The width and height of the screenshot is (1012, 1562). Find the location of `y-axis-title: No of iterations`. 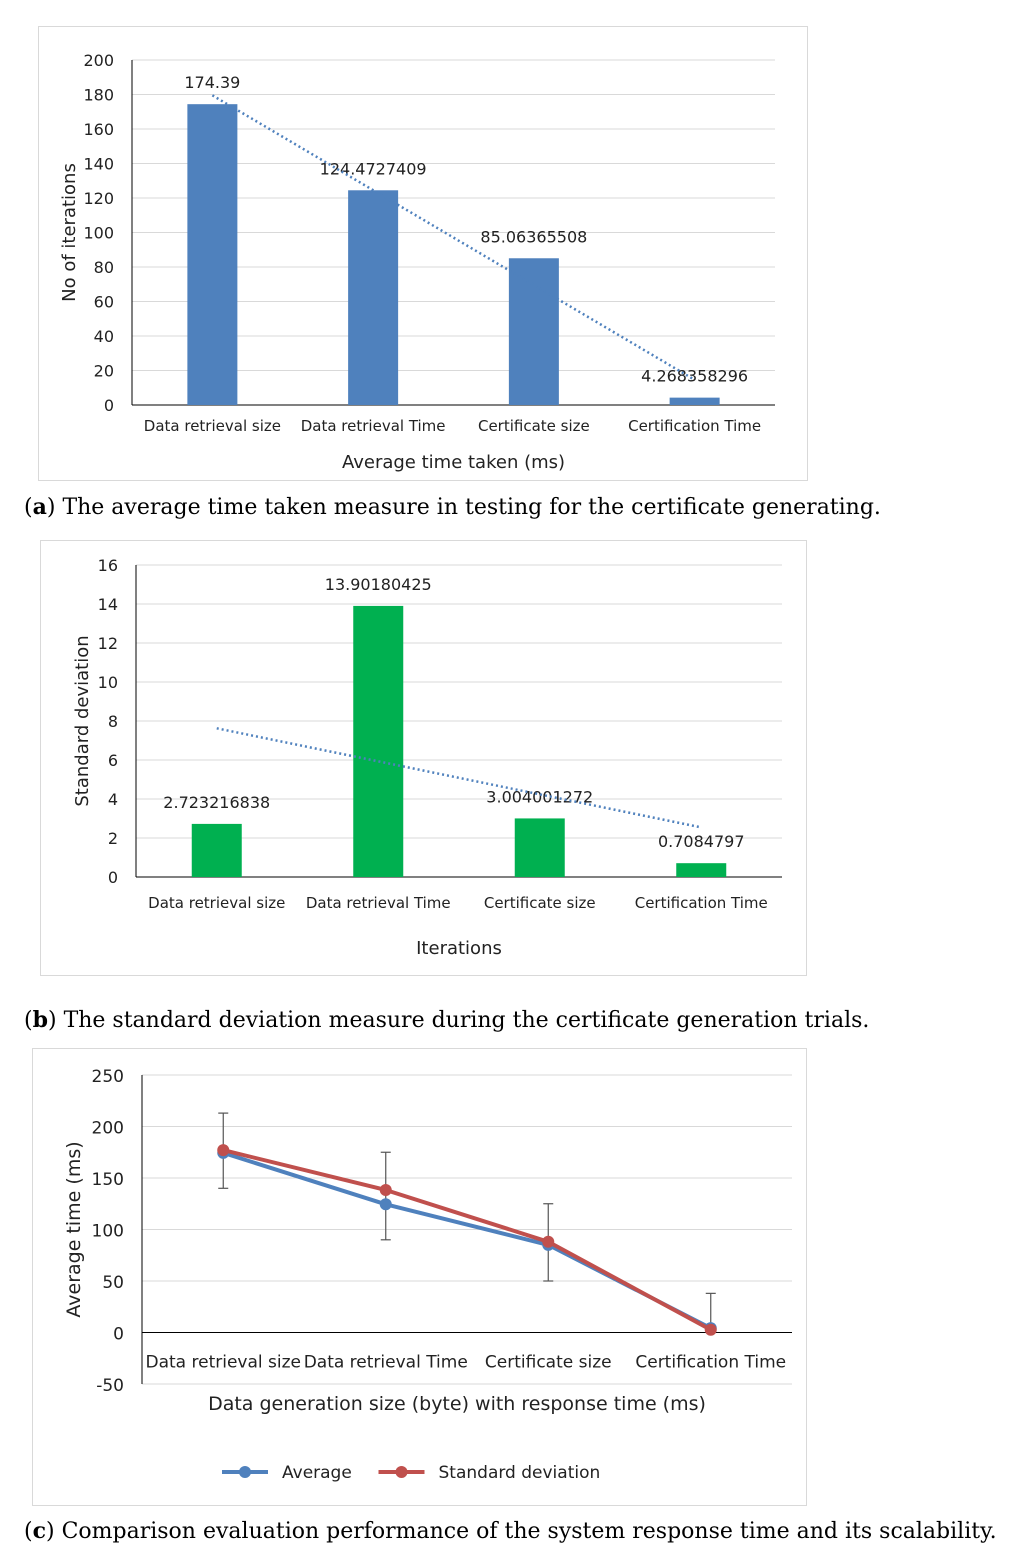

y-axis-title: No of iterations is located at coordinates (69, 232).